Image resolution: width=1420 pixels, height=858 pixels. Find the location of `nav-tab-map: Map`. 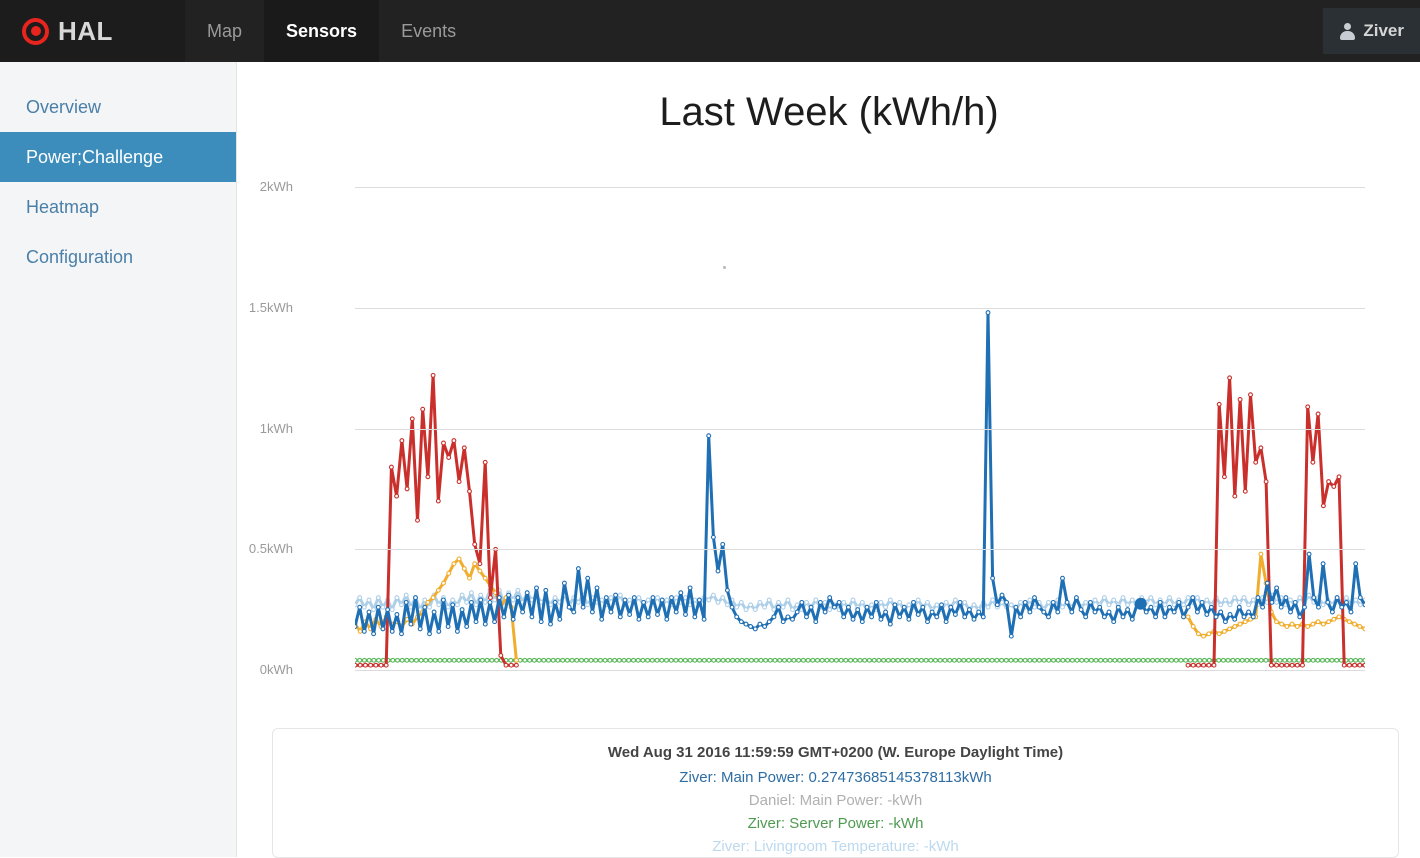

nav-tab-map: Map is located at coordinates (225, 30).